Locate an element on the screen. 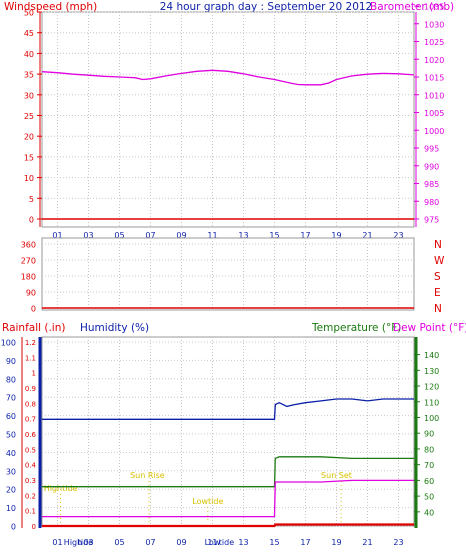 The width and height of the screenshot is (466, 555). barometer-tick: 985 is located at coordinates (431, 184).